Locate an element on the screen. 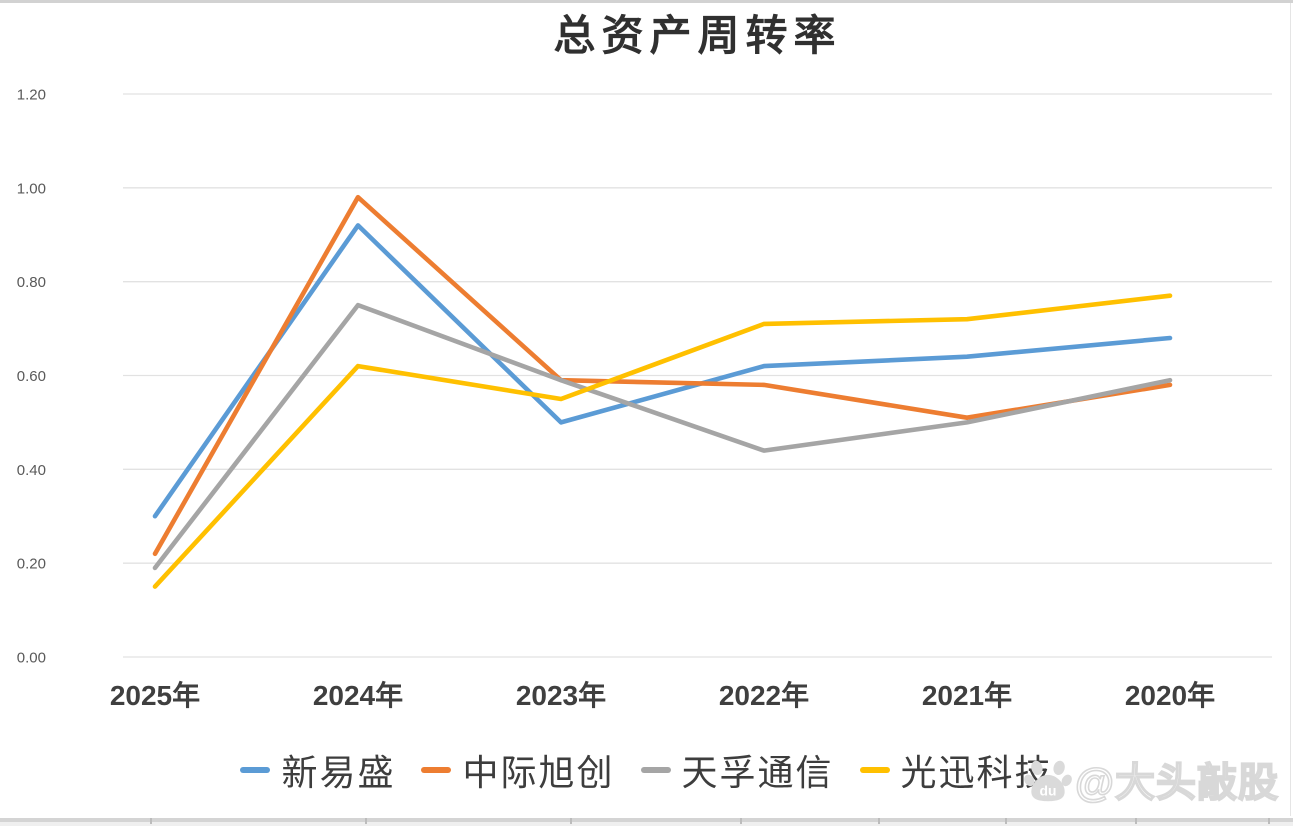  y-axis-tick-label: 0.40 is located at coordinates (31, 470).